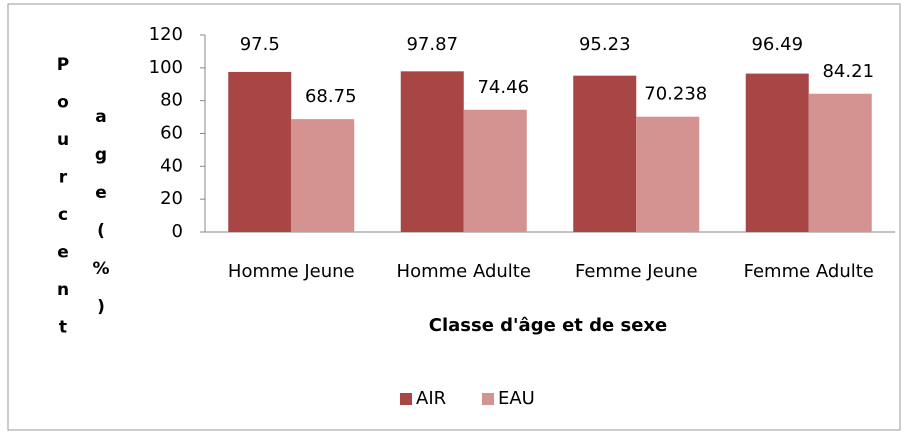 Image resolution: width=908 pixels, height=436 pixels. I want to click on legend-label: EAU, so click(516, 398).